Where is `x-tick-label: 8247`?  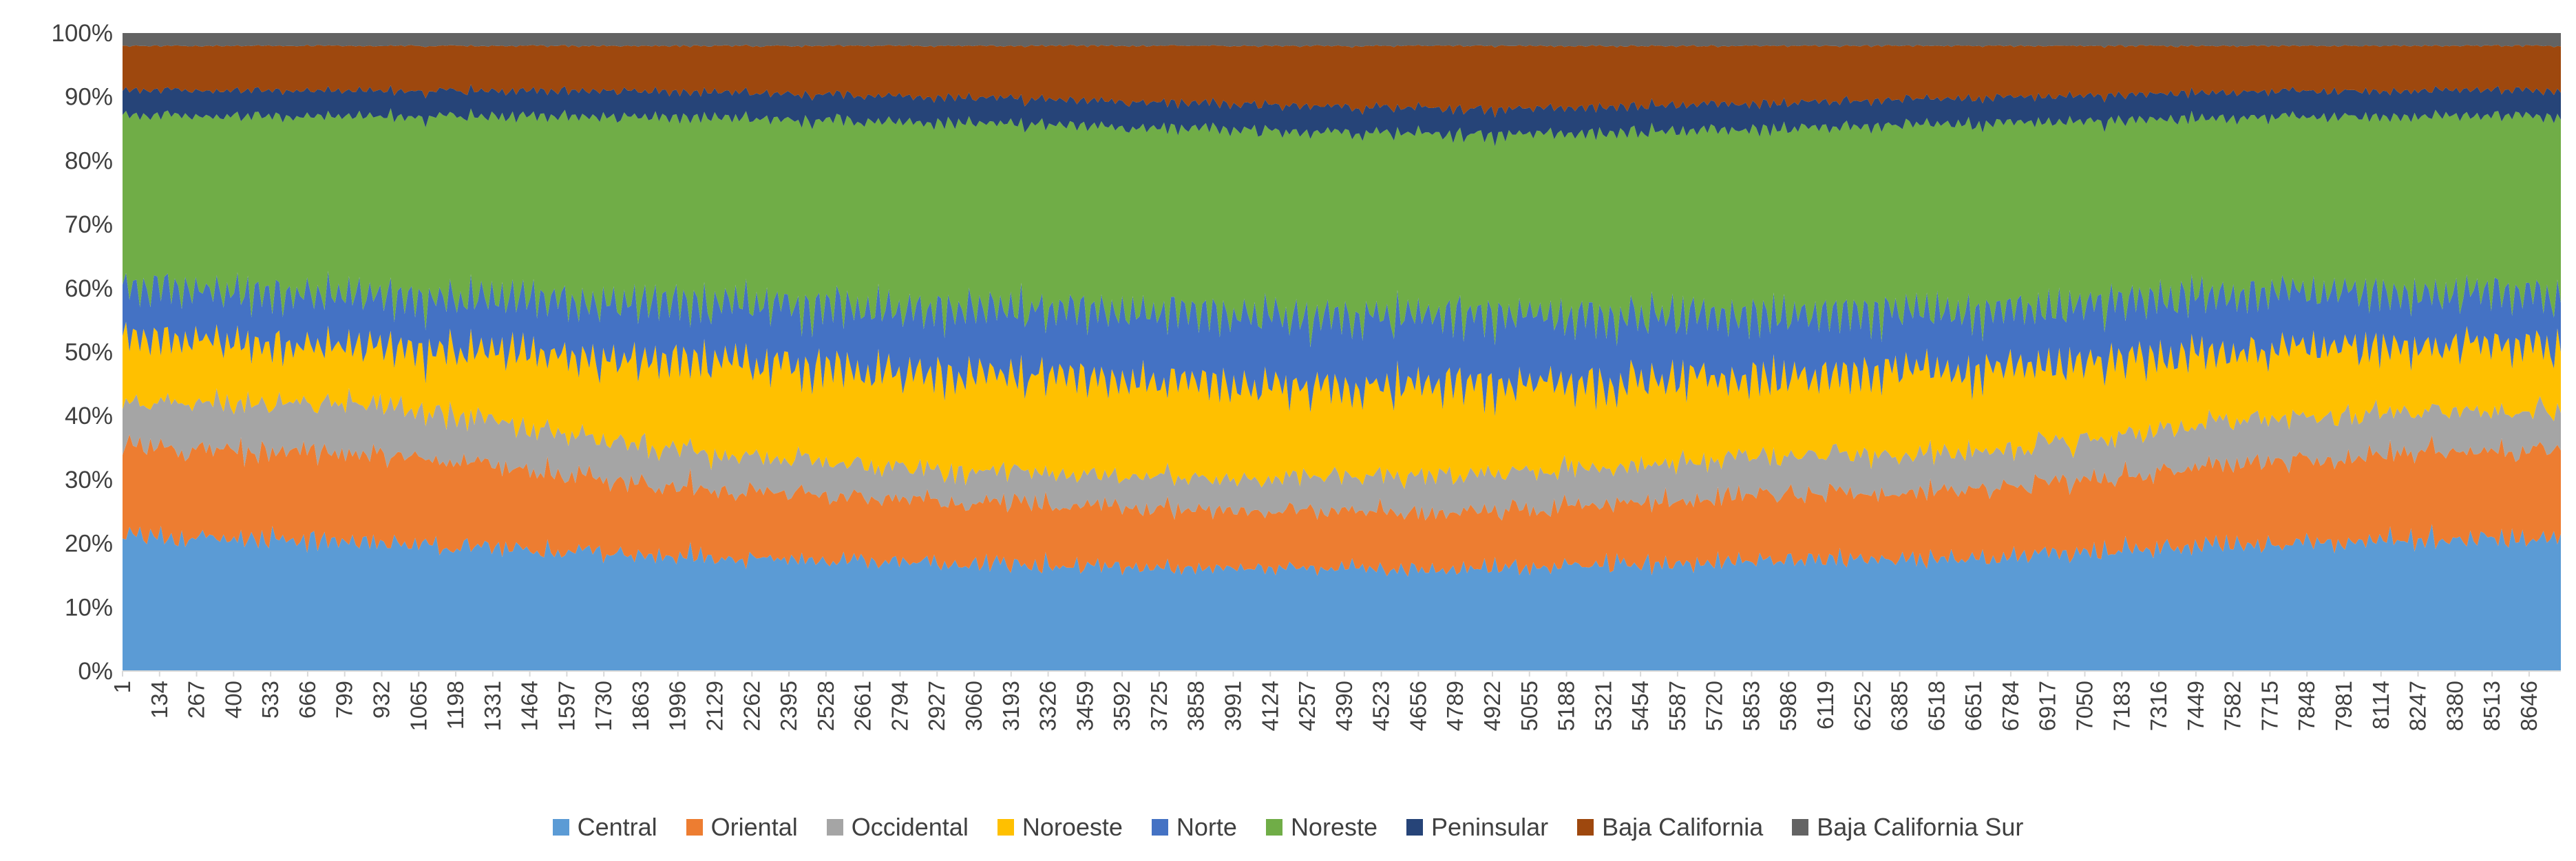 x-tick-label: 8247 is located at coordinates (2418, 706).